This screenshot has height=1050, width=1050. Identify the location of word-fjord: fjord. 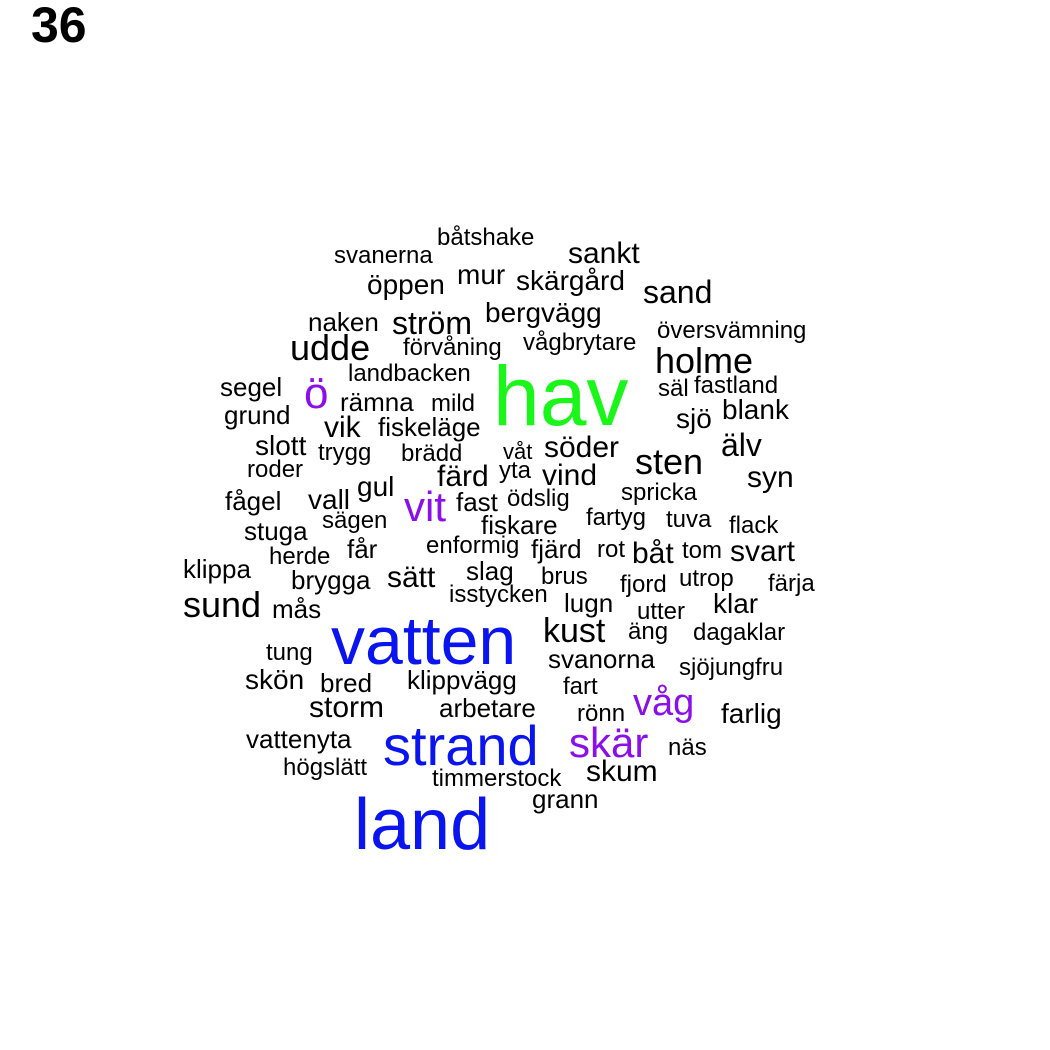
(643, 585).